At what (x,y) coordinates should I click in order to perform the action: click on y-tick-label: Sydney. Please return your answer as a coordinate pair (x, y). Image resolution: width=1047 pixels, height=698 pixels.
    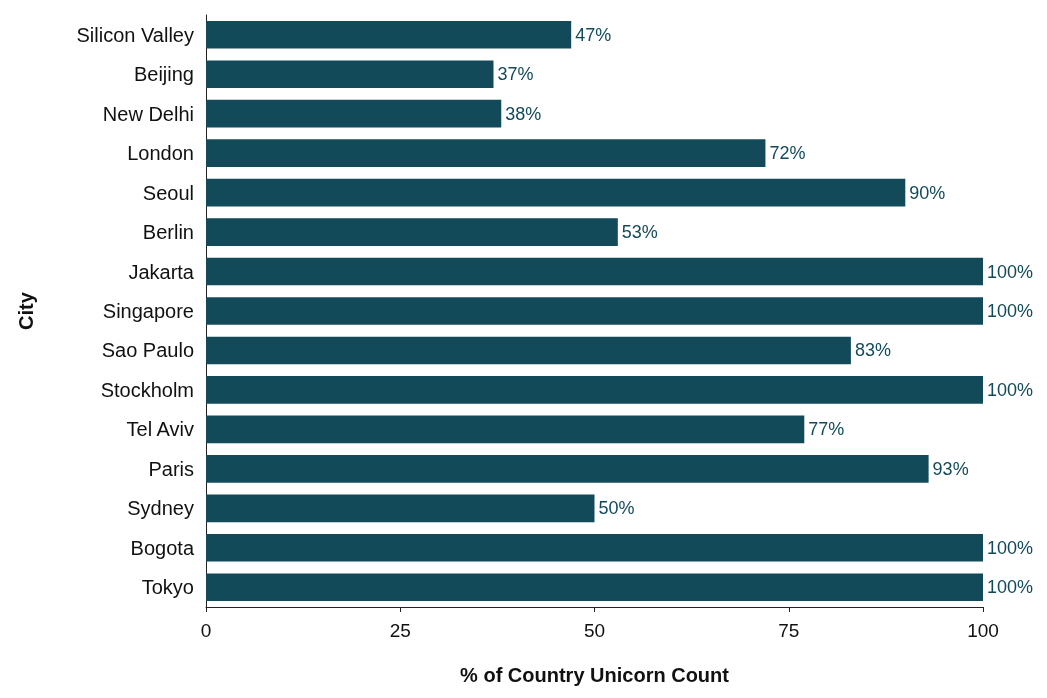
    Looking at the image, I should click on (160, 508).